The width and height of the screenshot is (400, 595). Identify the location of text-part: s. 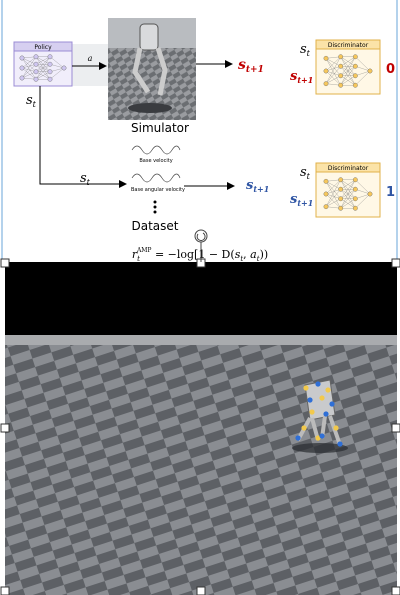
(238, 254).